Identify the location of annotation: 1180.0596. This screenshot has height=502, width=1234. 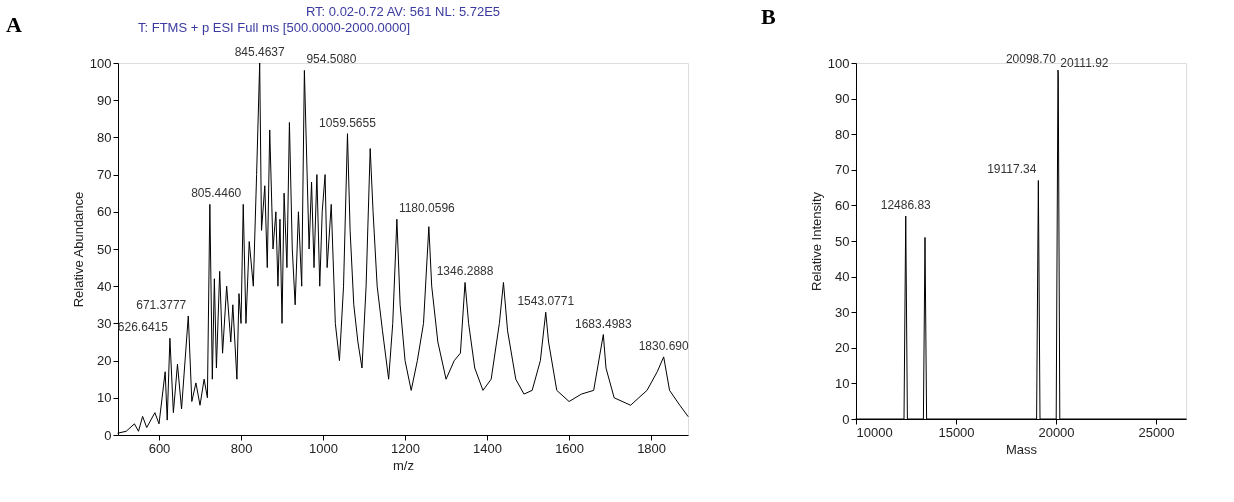
(427, 208).